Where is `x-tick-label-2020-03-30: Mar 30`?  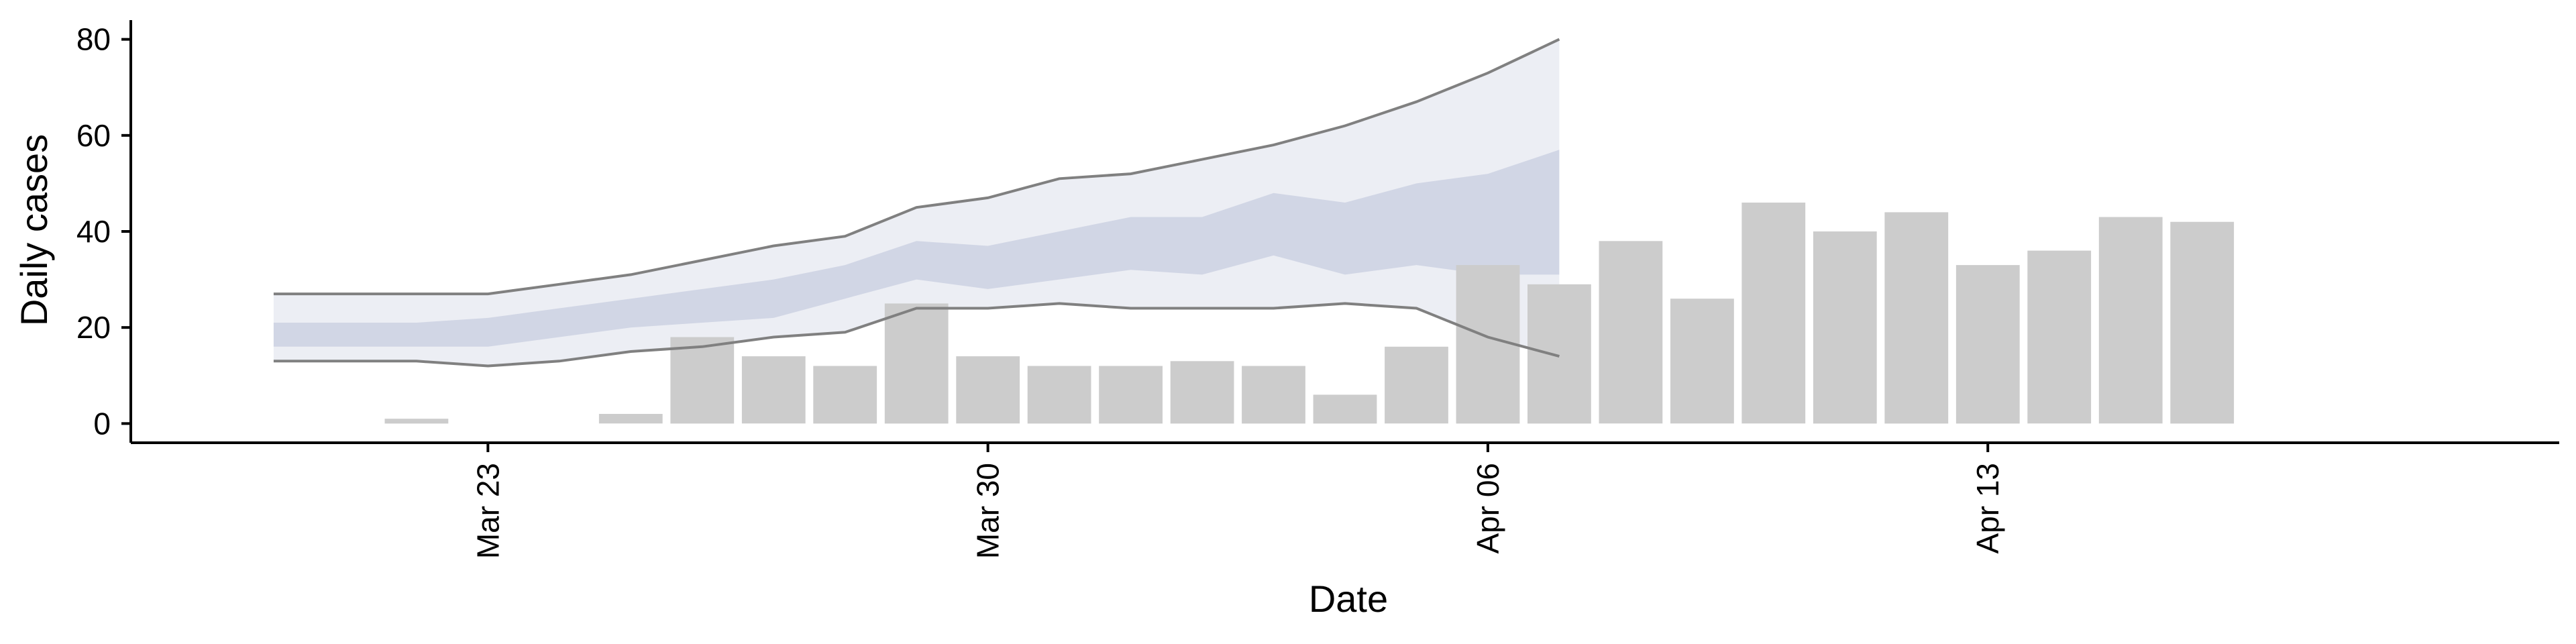 x-tick-label-2020-03-30: Mar 30 is located at coordinates (988, 511).